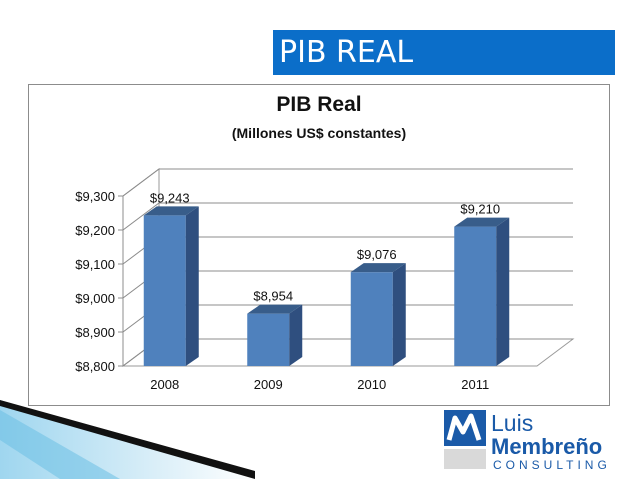 This screenshot has width=638, height=479. Describe the element at coordinates (475, 384) in the screenshot. I see `x-tick-label: 2011` at that location.